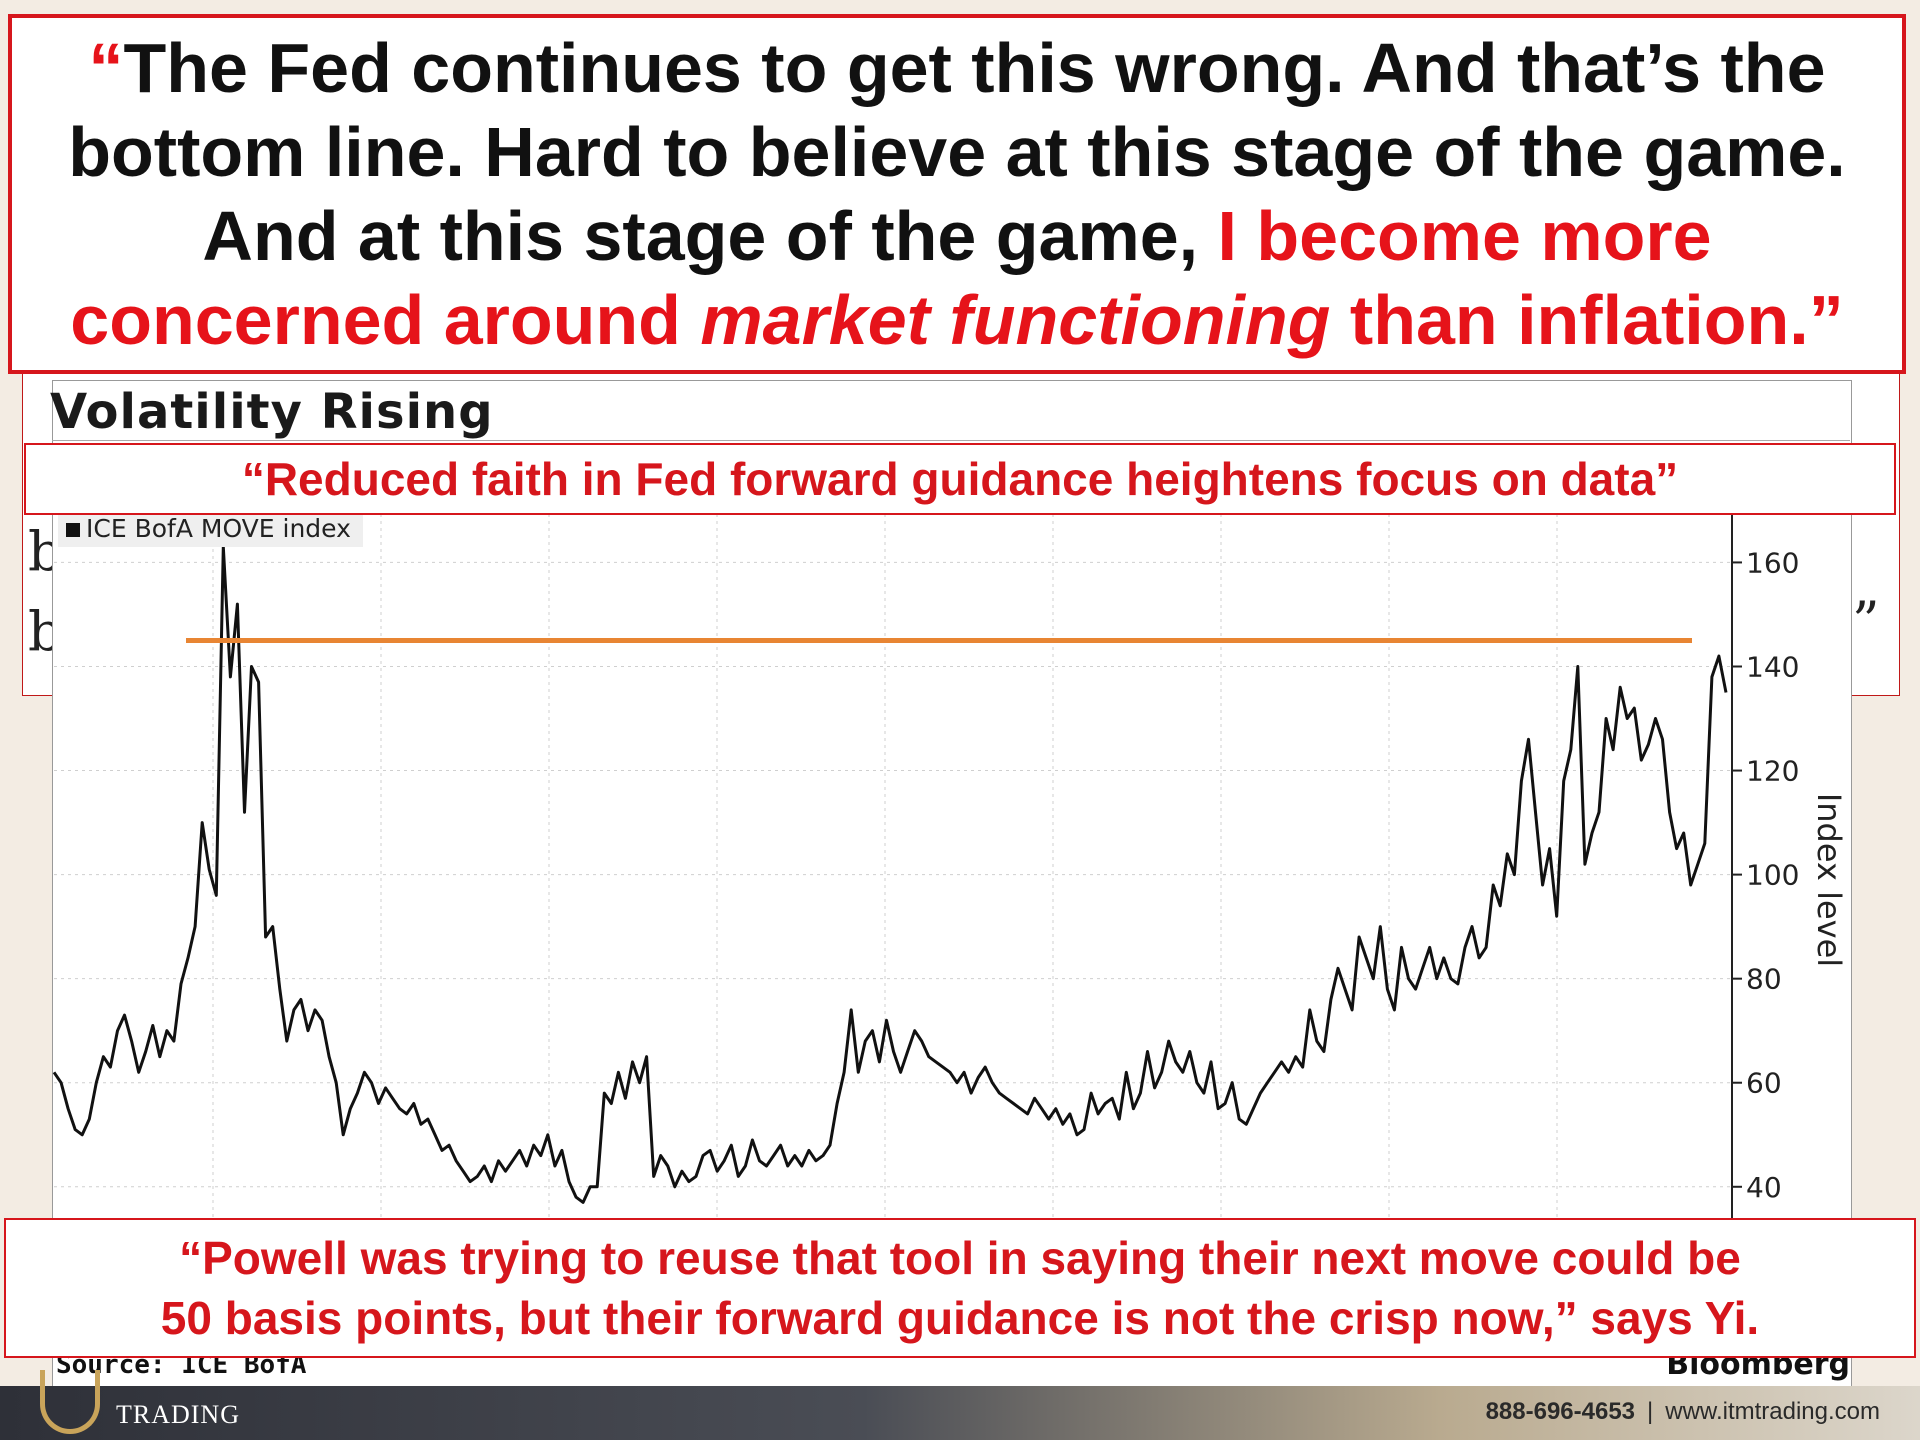 The width and height of the screenshot is (1920, 1440). Describe the element at coordinates (385, 320) in the screenshot. I see `quote-line-4-red: concerned around` at that location.